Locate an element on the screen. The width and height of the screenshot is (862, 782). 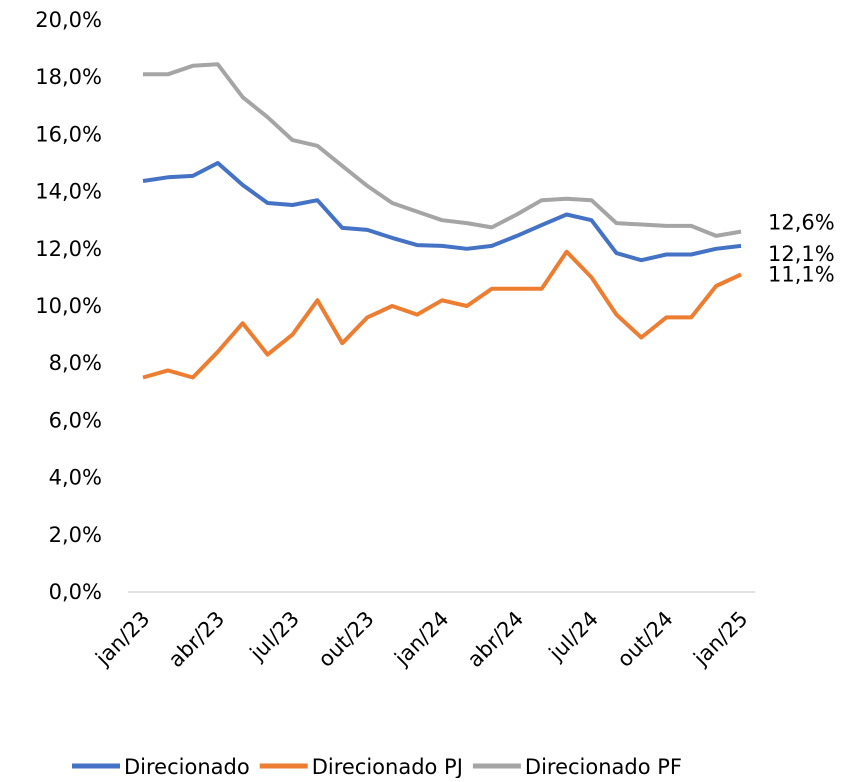
legend-label: Direcionado is located at coordinates (187, 766).